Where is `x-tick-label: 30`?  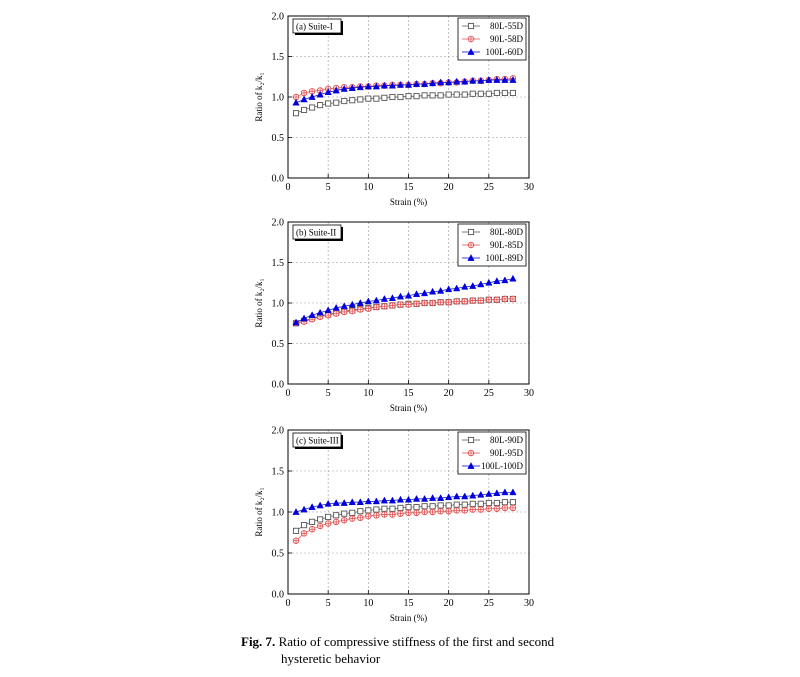
x-tick-label: 30 is located at coordinates (529, 603).